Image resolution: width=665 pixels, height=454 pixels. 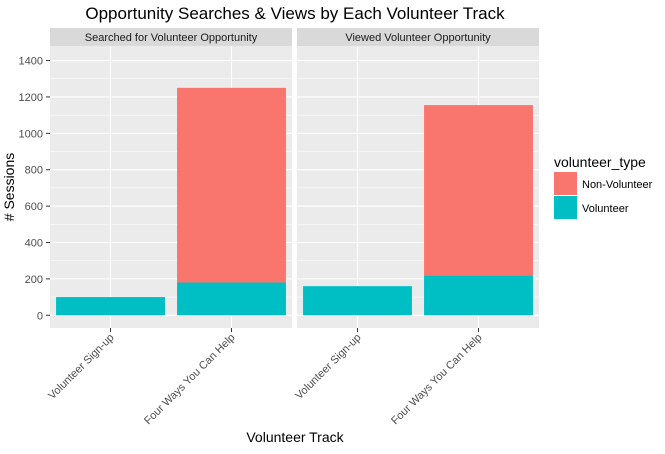 What do you see at coordinates (31, 134) in the screenshot?
I see `y-tick-label: 1000` at bounding box center [31, 134].